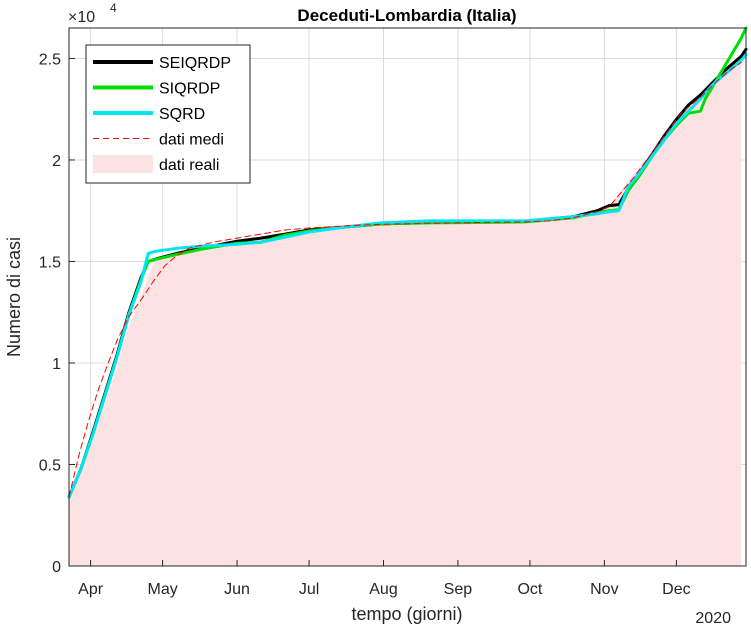  I want to click on chart-title: Deceduti-Lombardia (Italia), so click(406, 15).